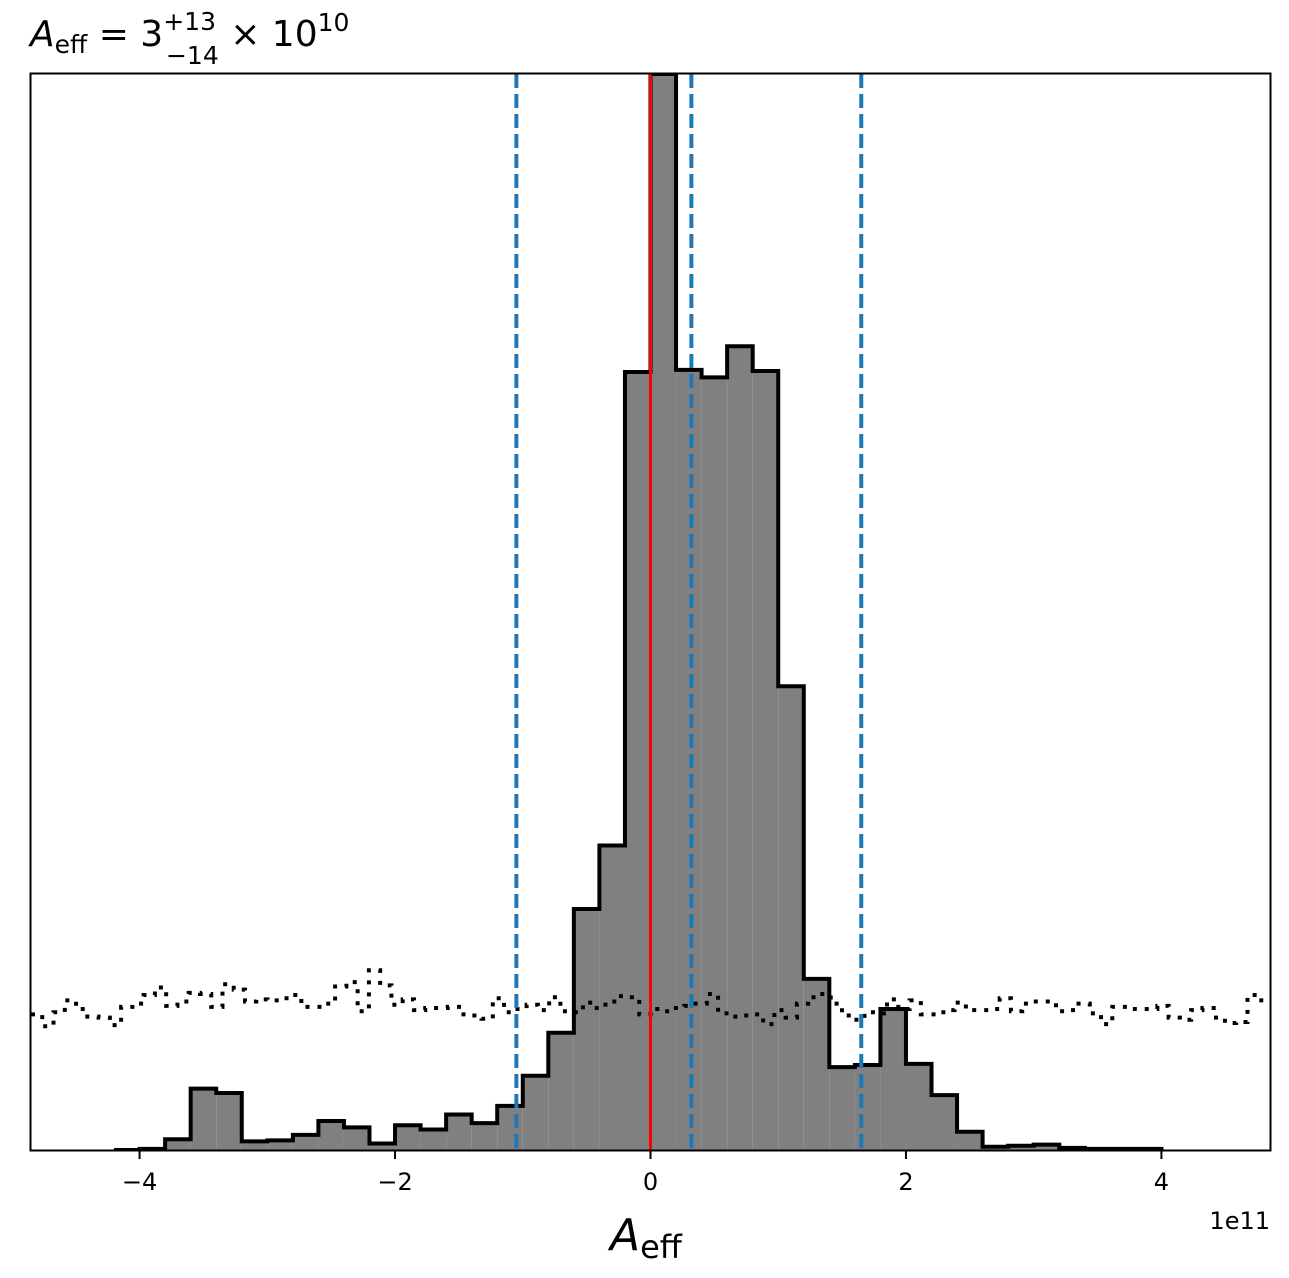 The width and height of the screenshot is (1289, 1278). I want to click on x-tick-label: −4, so click(139, 1182).